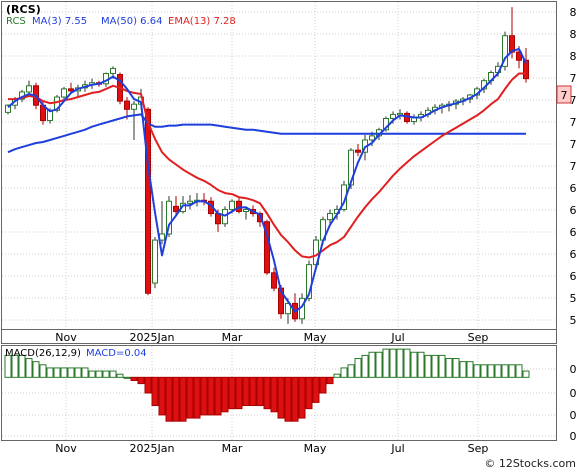  I want to click on legend-entry: MA(3) 7.55, so click(59, 21).